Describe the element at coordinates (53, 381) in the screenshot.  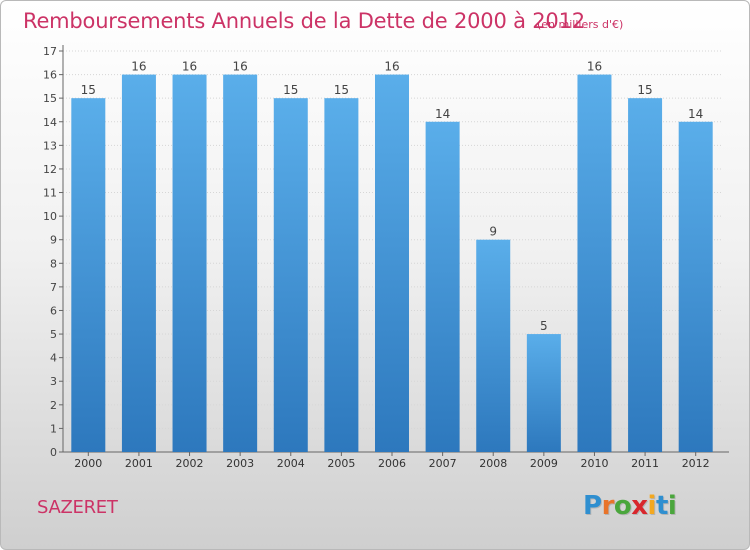
I see `y-tick-label: 3` at that location.